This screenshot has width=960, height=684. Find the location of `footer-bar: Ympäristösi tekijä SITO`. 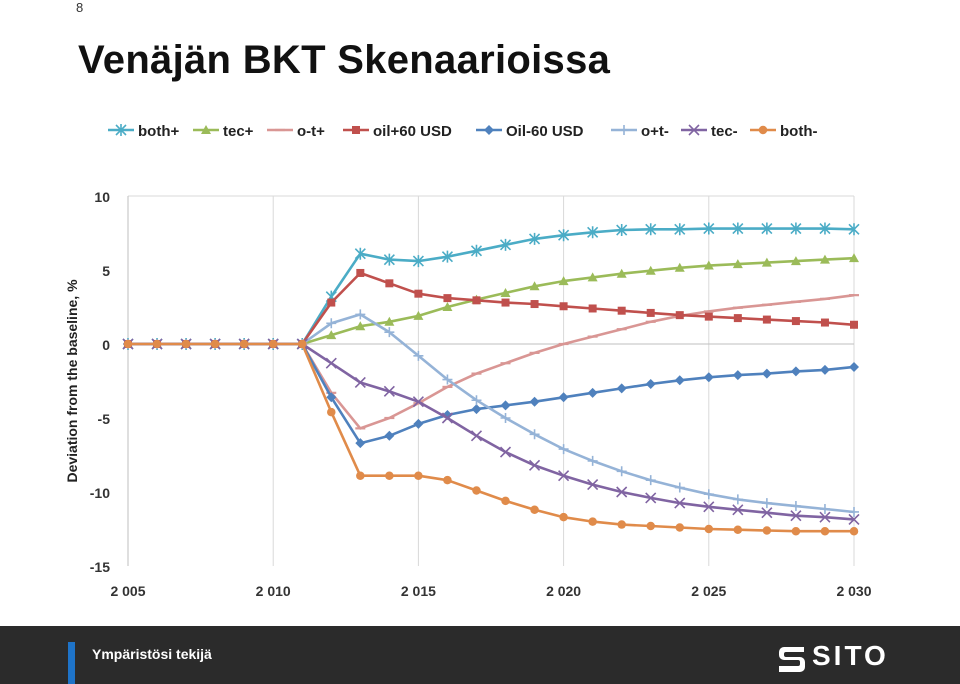

footer-bar: Ympäristösi tekijä SITO is located at coordinates (480, 655).